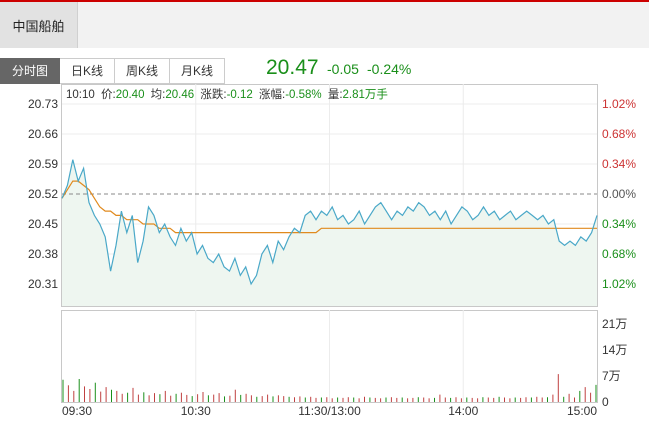 This screenshot has width=649, height=432. Describe the element at coordinates (614, 363) in the screenshot. I see `volume-axis: 21万 14万 7万 0` at that location.